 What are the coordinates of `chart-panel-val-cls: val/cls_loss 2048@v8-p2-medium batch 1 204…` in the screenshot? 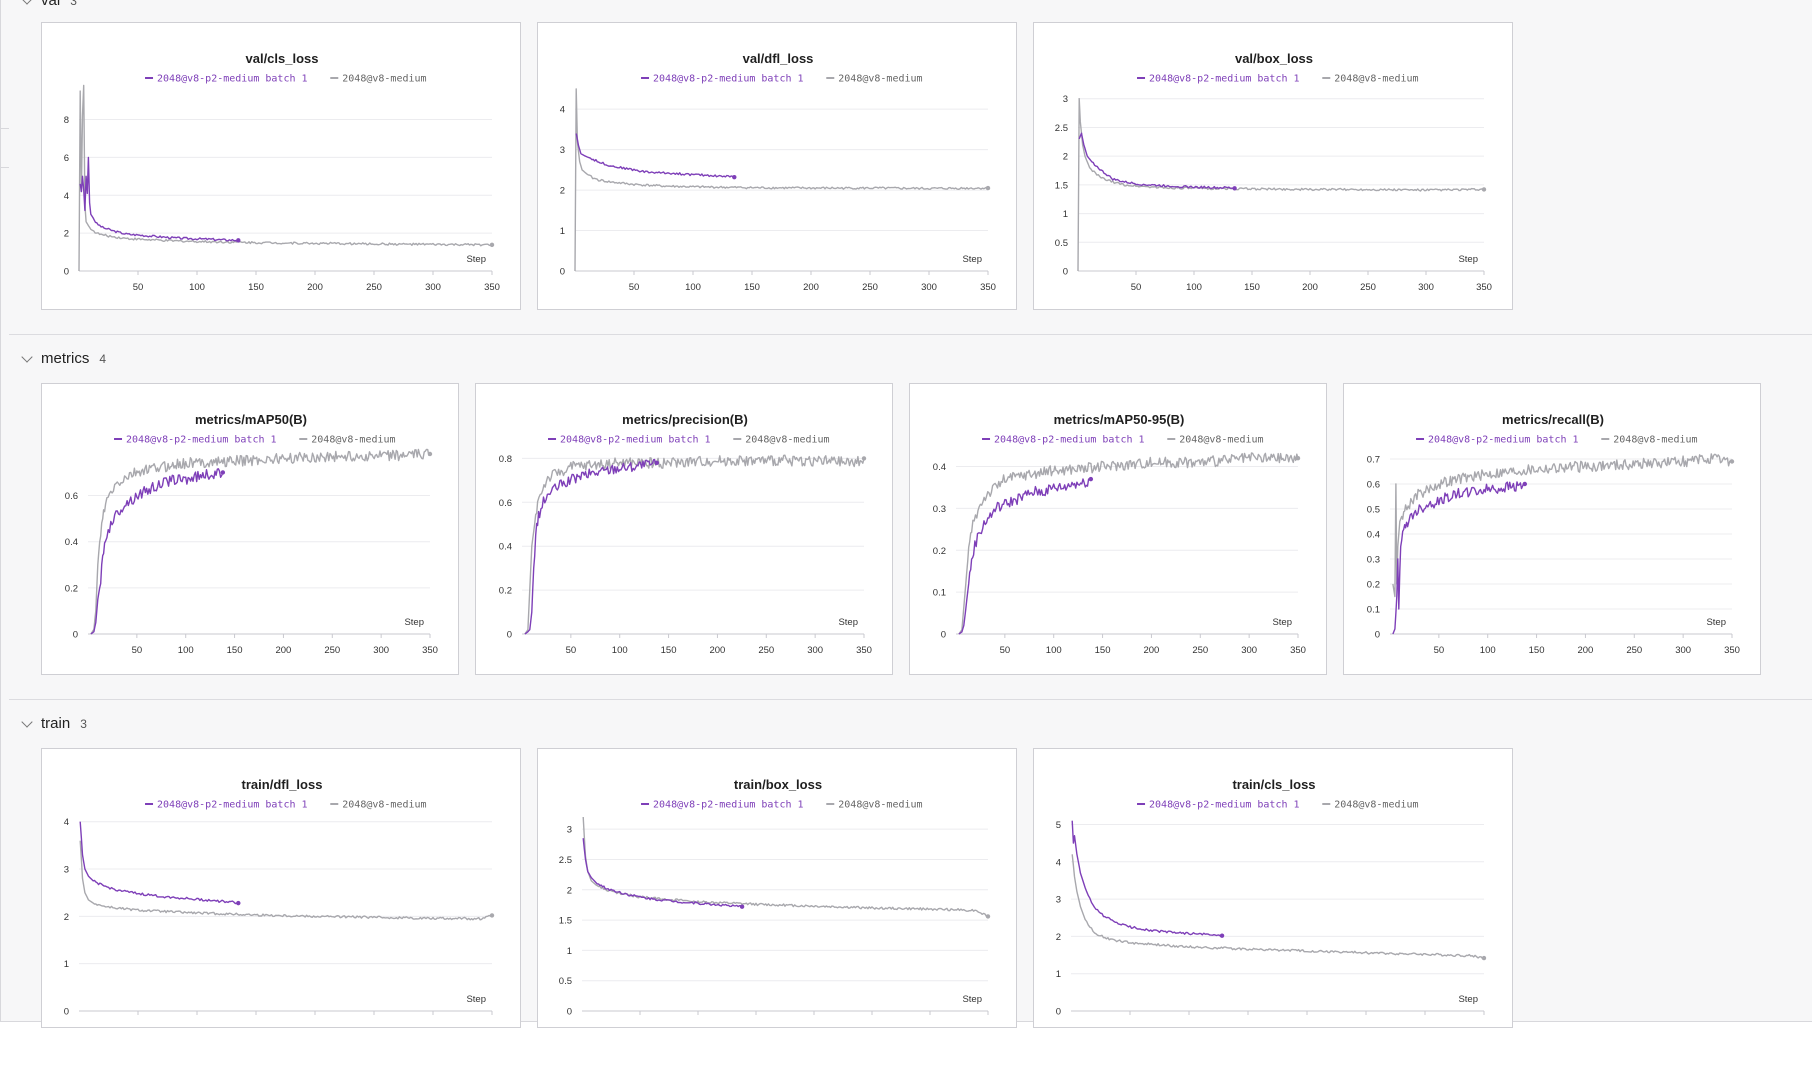 It's located at (281, 166).